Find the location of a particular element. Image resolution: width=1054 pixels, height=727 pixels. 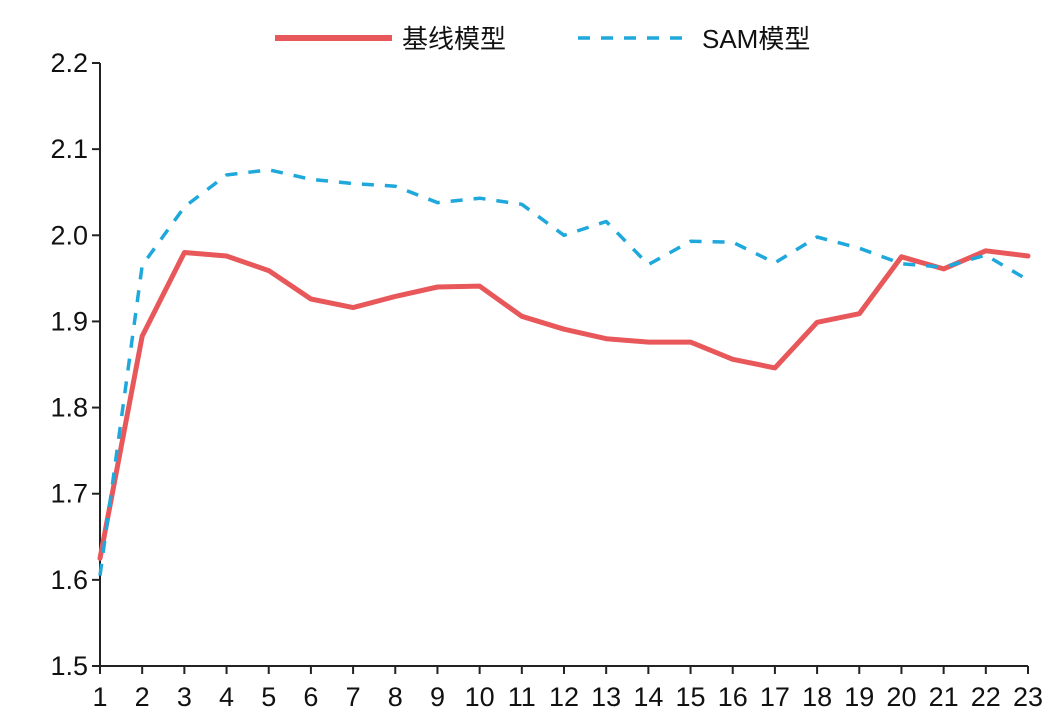

y-tick-label: 1.6 is located at coordinates (69, 580).